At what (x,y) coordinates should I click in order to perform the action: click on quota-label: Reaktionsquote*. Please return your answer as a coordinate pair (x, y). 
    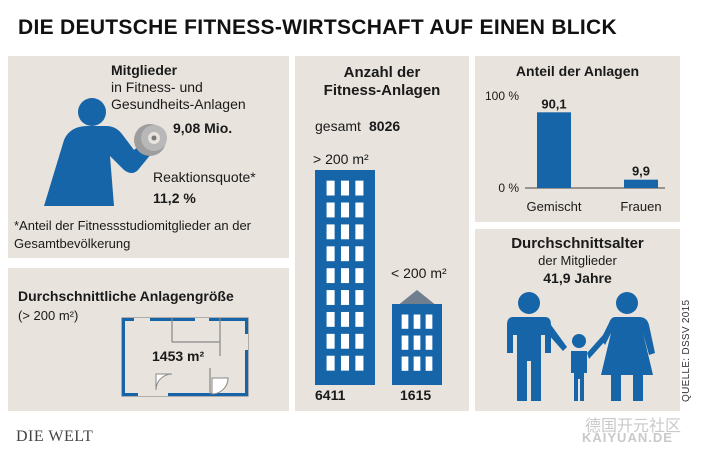
    Looking at the image, I should click on (204, 177).